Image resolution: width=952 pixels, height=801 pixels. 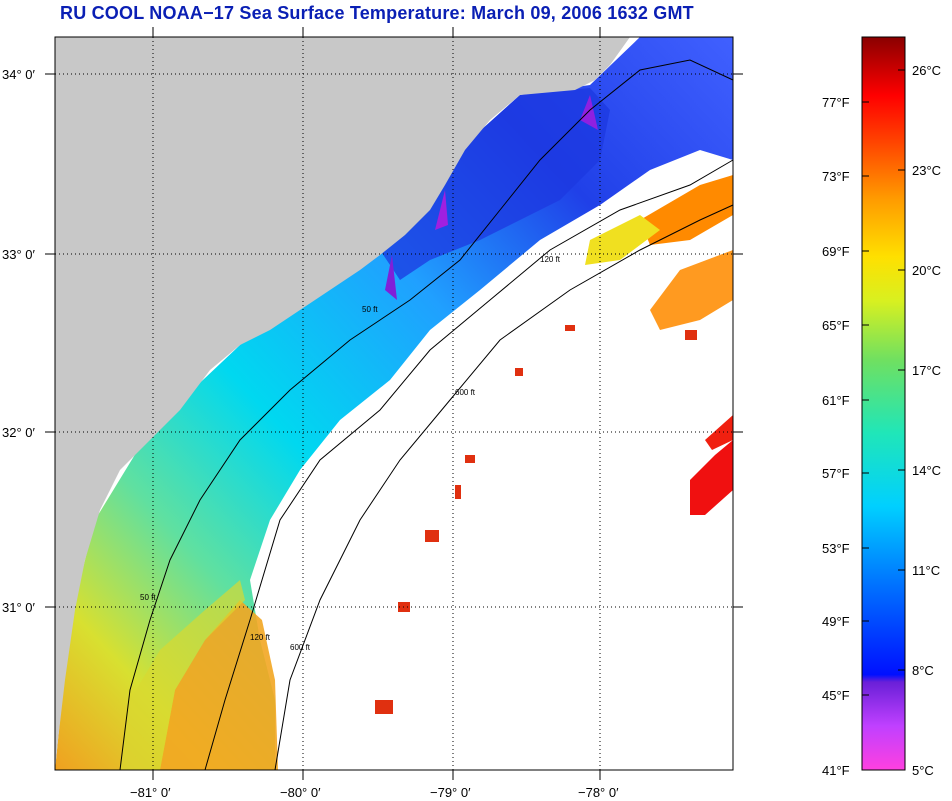 I want to click on longitude-label: −79° 0′, so click(x=450, y=792).